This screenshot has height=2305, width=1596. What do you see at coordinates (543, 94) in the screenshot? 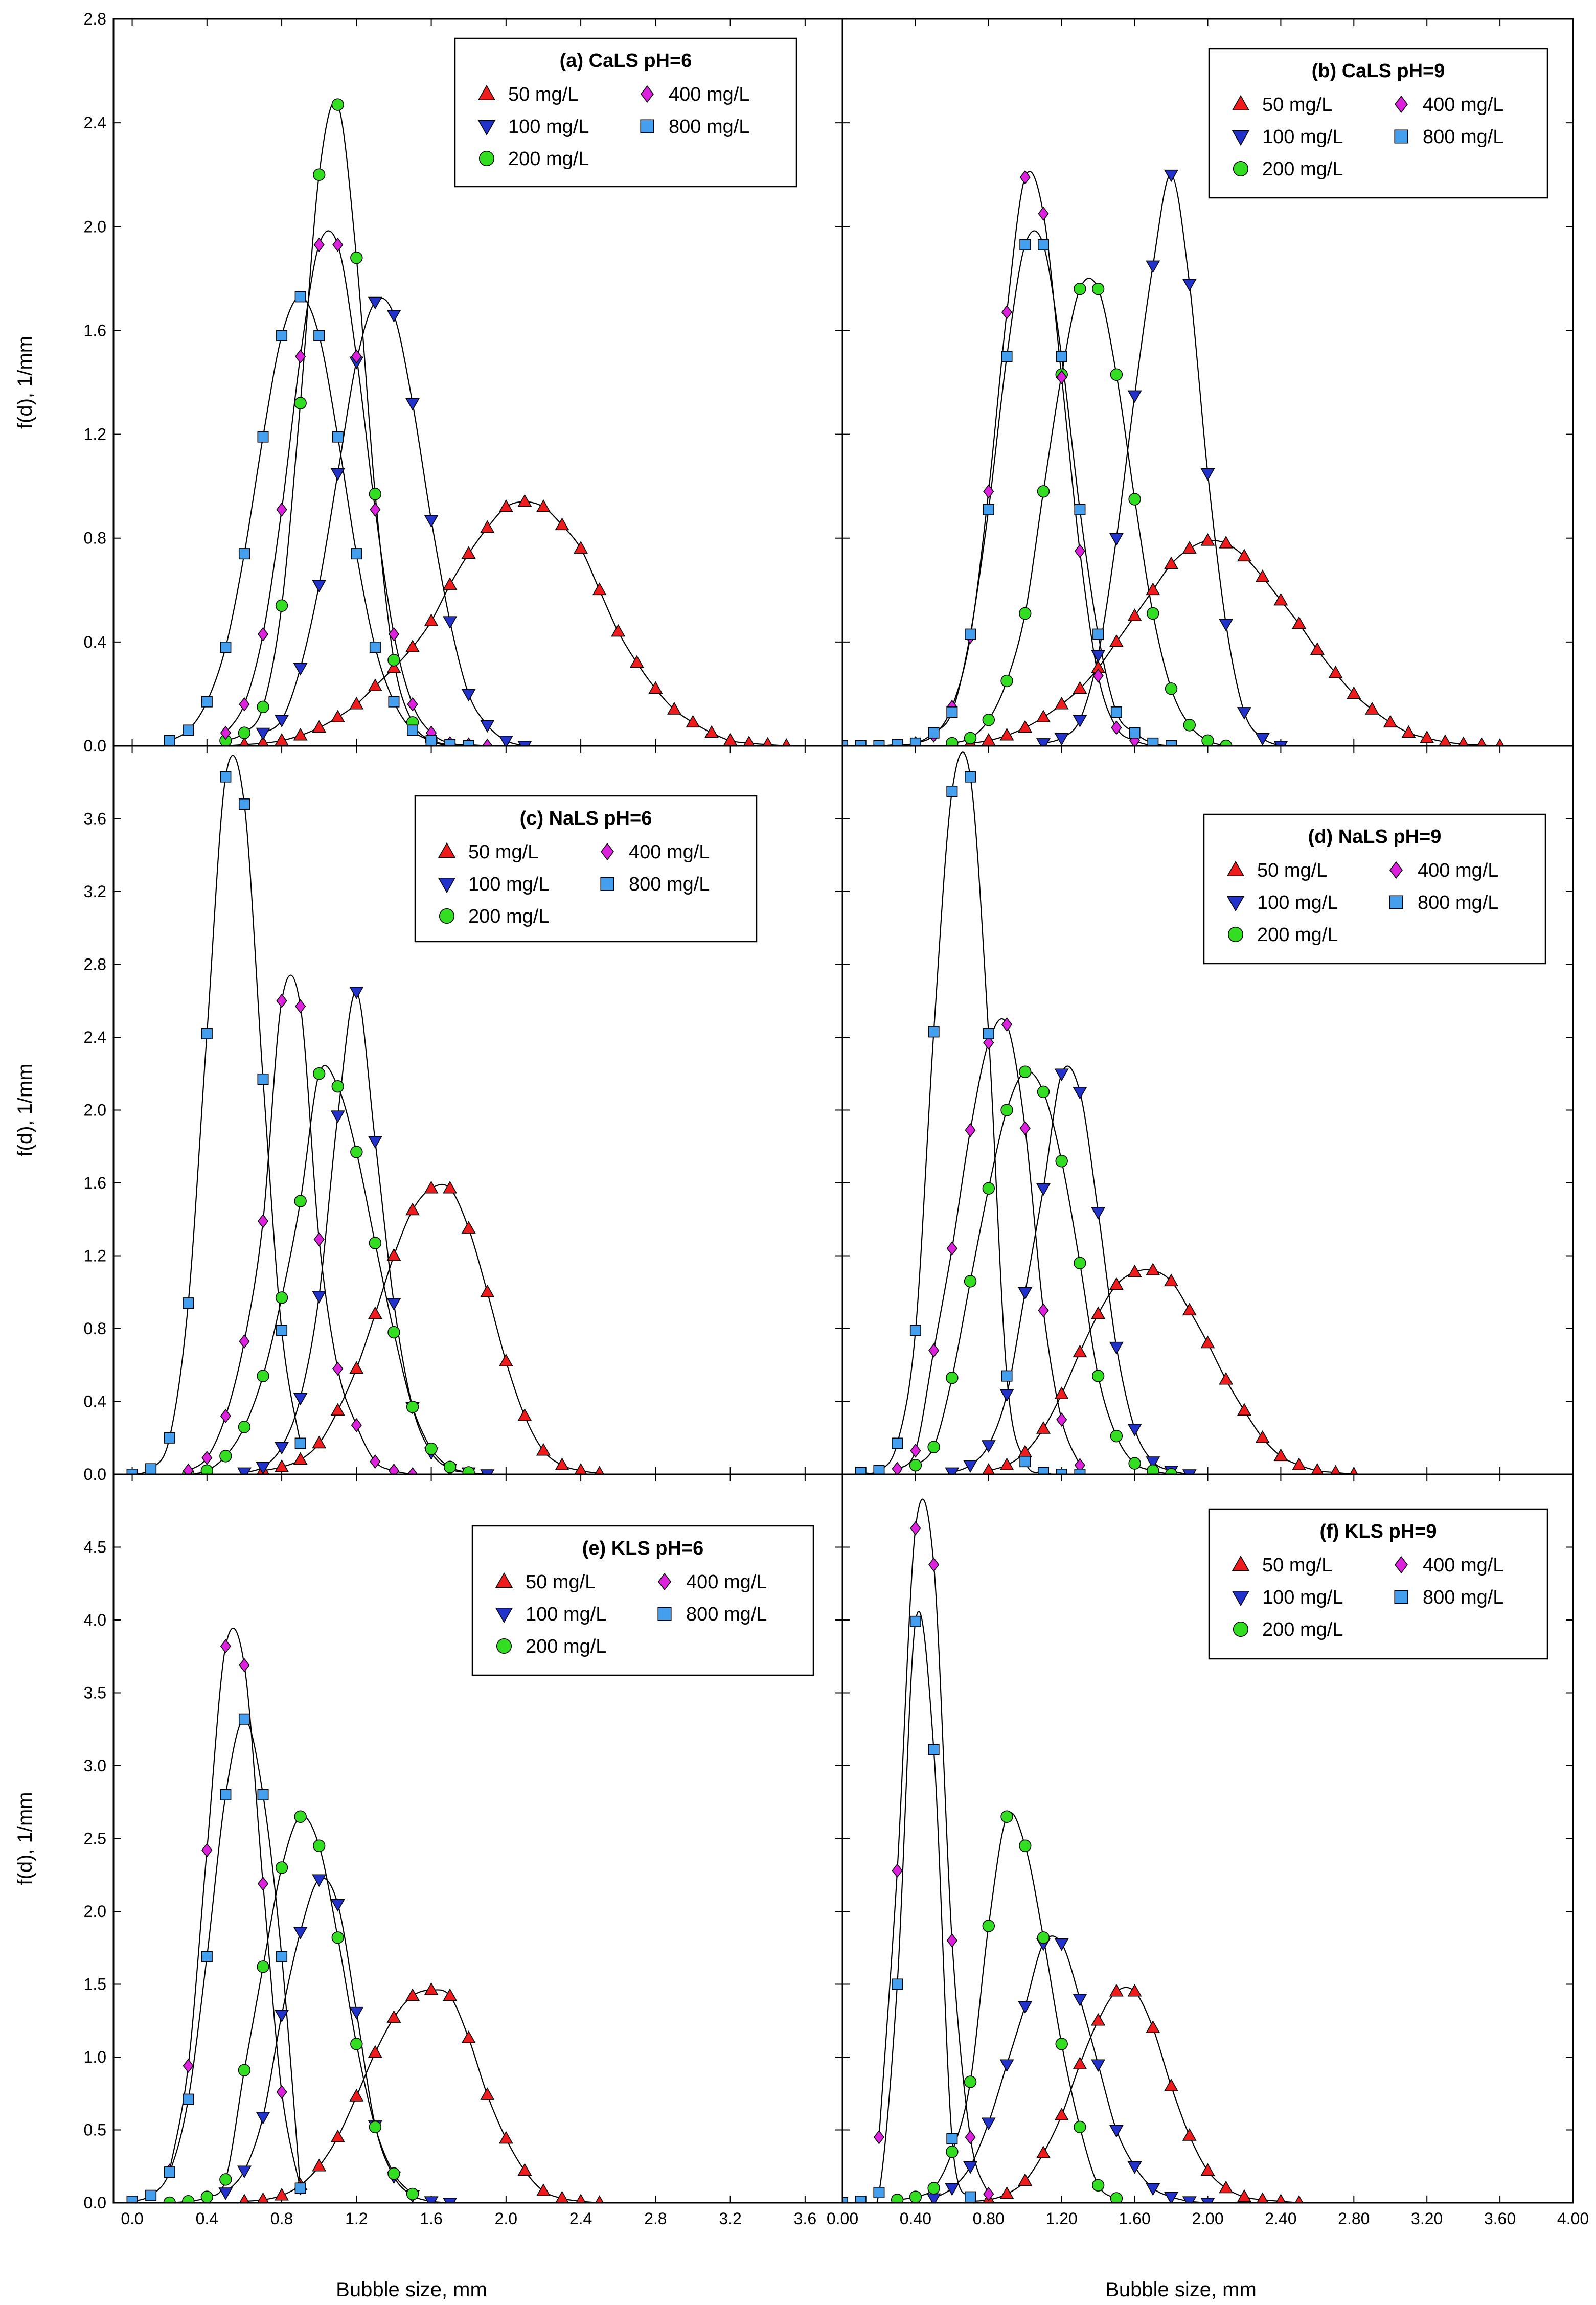
I see `legend-label: 50 mg/L` at bounding box center [543, 94].